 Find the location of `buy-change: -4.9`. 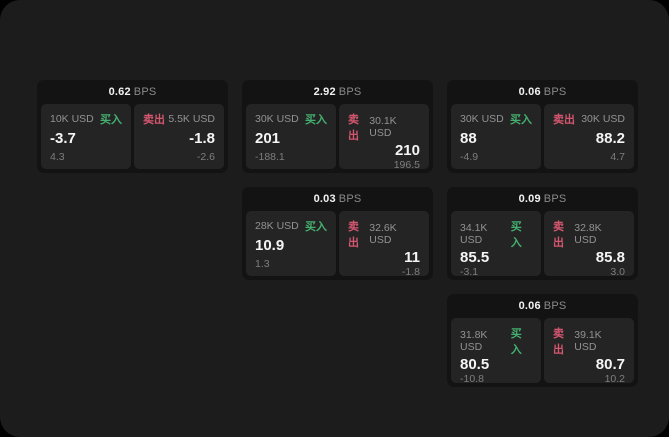

buy-change: -4.9 is located at coordinates (469, 157).